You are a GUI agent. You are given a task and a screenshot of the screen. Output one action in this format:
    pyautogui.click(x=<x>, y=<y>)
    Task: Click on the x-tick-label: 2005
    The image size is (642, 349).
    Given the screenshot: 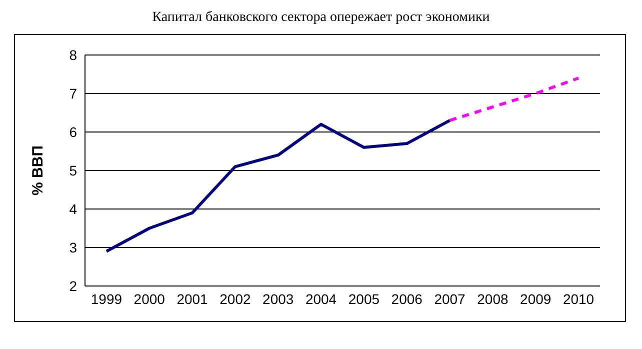 What is the action you would take?
    pyautogui.click(x=364, y=298)
    